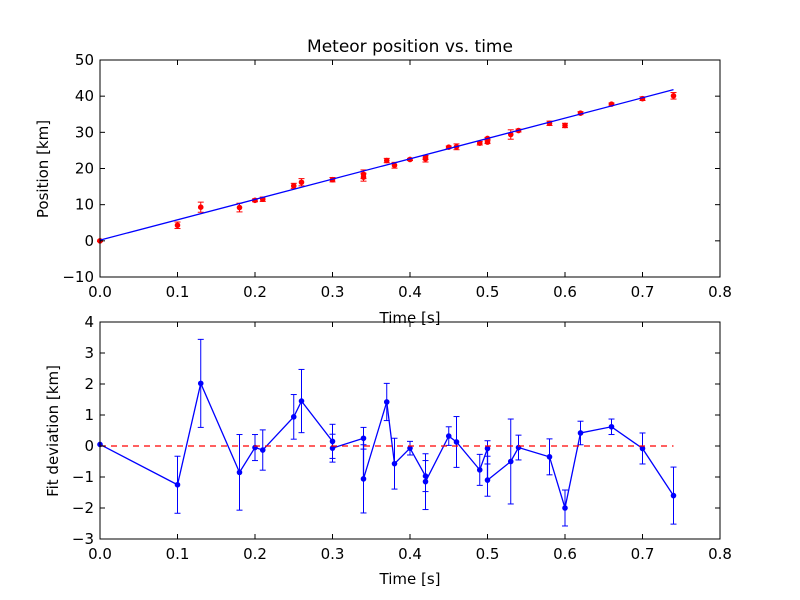 The height and width of the screenshot is (600, 800). I want to click on y-tick-label: 3, so click(89, 353).